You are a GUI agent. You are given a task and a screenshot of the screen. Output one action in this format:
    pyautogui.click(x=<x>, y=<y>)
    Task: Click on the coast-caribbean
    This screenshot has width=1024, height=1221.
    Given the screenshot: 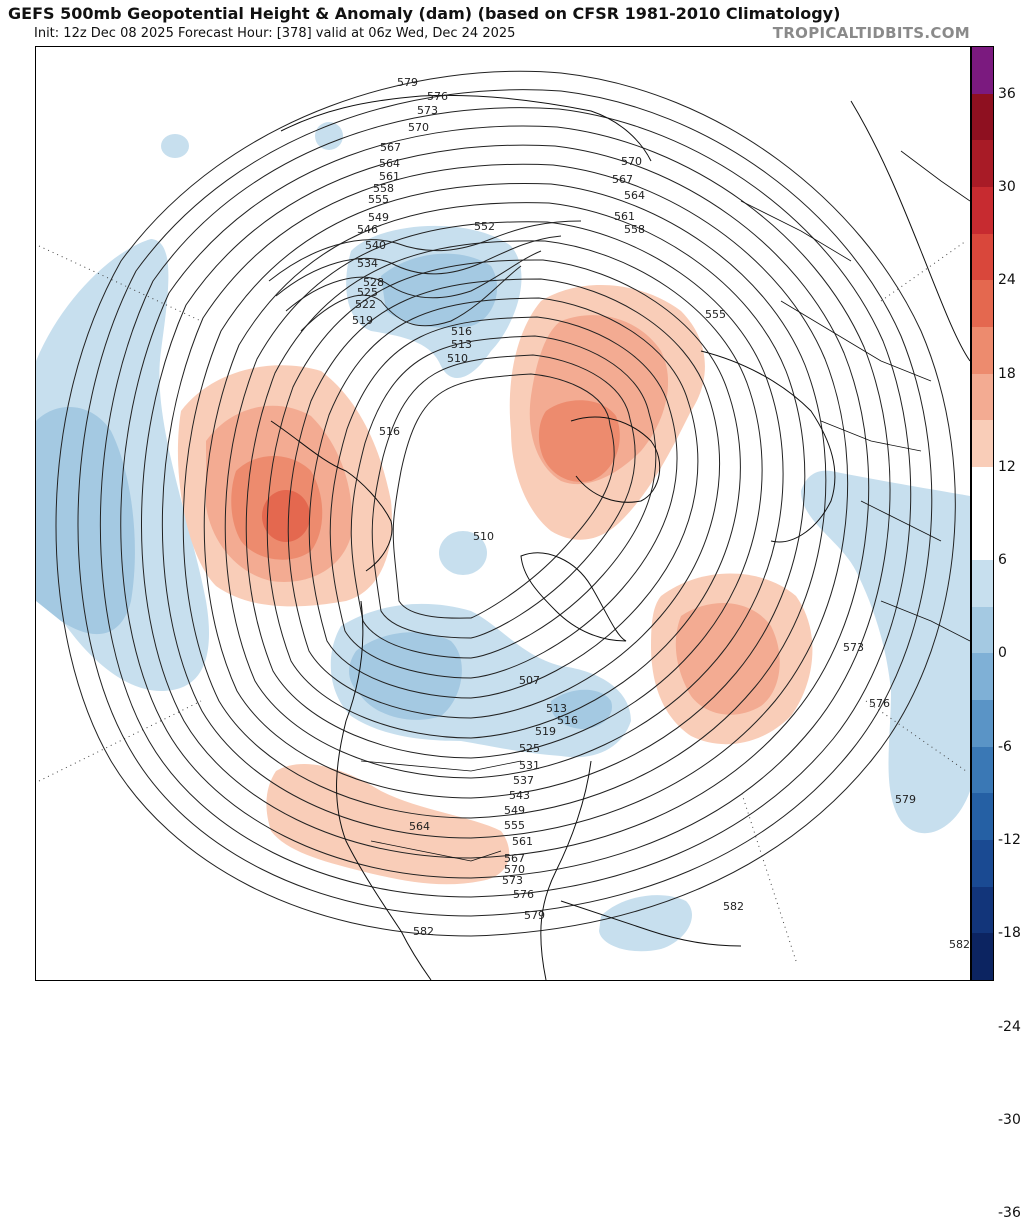 What is the action you would take?
    pyautogui.click(x=651, y=923)
    